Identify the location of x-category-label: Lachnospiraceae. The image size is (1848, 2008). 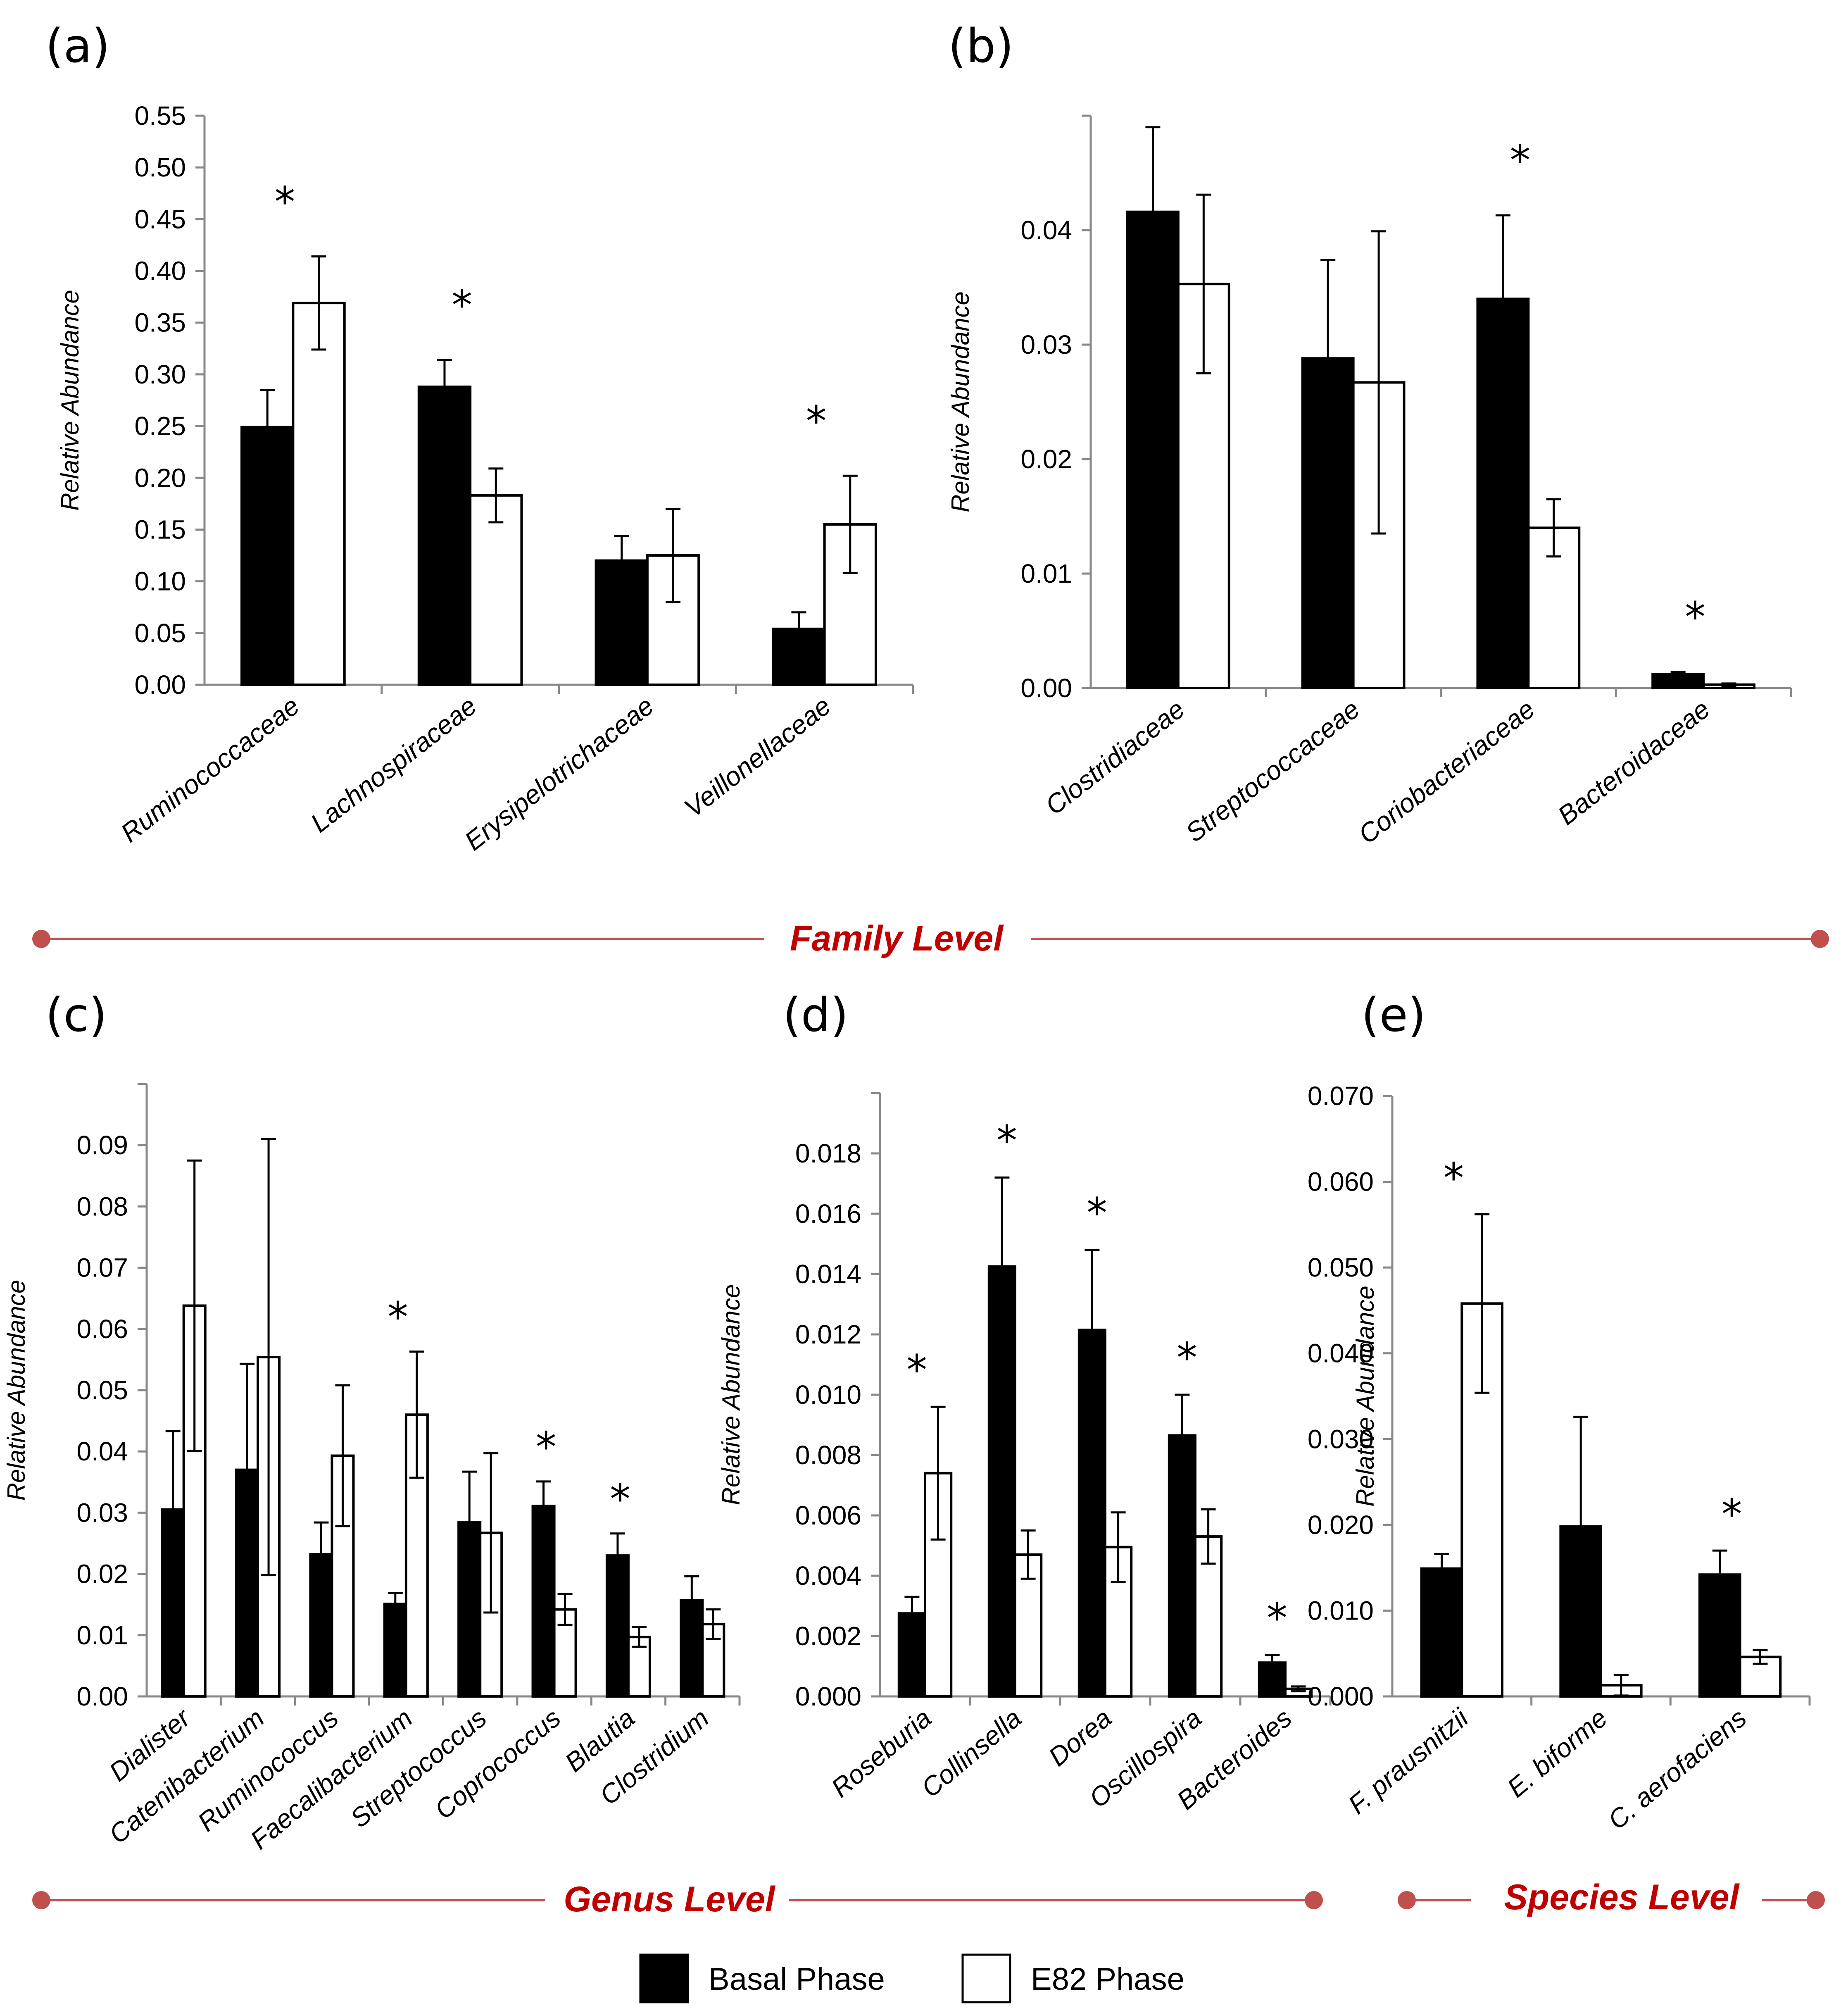
(393, 764).